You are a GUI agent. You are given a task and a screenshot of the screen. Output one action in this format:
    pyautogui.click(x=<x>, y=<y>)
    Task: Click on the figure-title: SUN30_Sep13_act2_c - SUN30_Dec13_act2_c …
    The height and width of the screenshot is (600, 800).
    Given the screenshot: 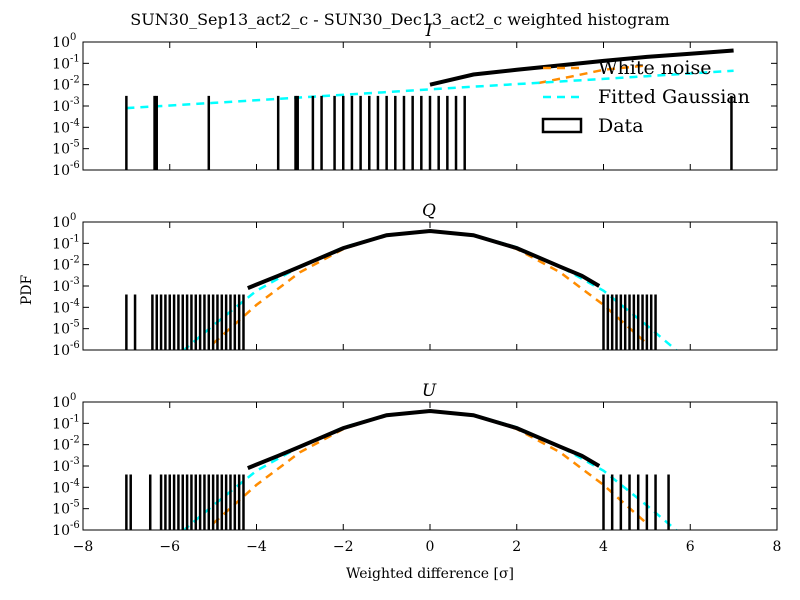 What is the action you would take?
    pyautogui.click(x=399, y=19)
    